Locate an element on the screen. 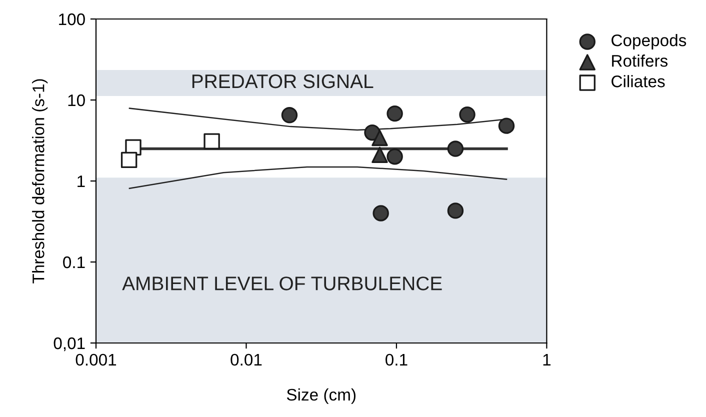  y-axis-title: Threshold deformation (s-1) is located at coordinates (40, 181).